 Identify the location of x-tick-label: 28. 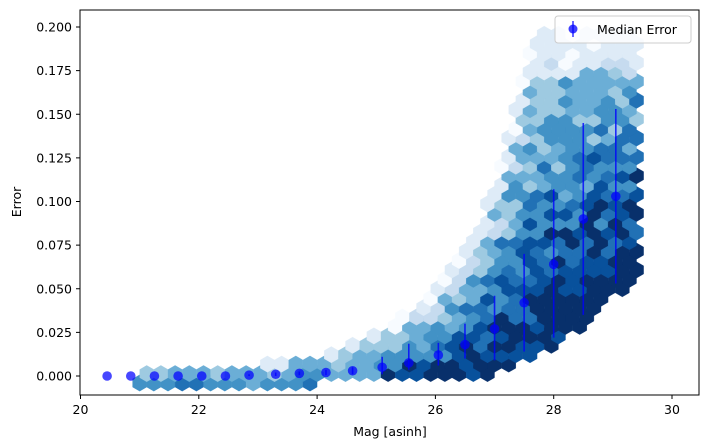
(554, 409).